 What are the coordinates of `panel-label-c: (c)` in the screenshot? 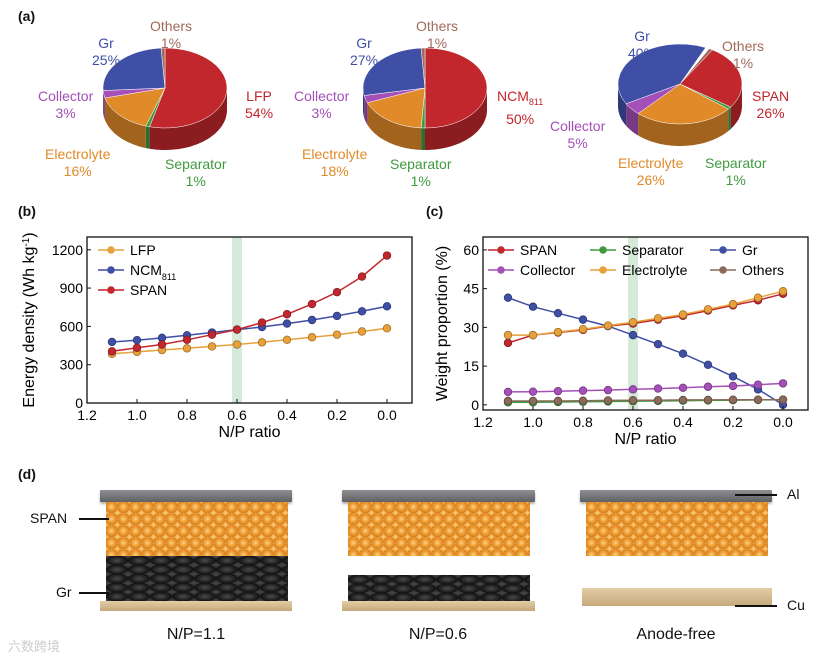 It's located at (435, 211).